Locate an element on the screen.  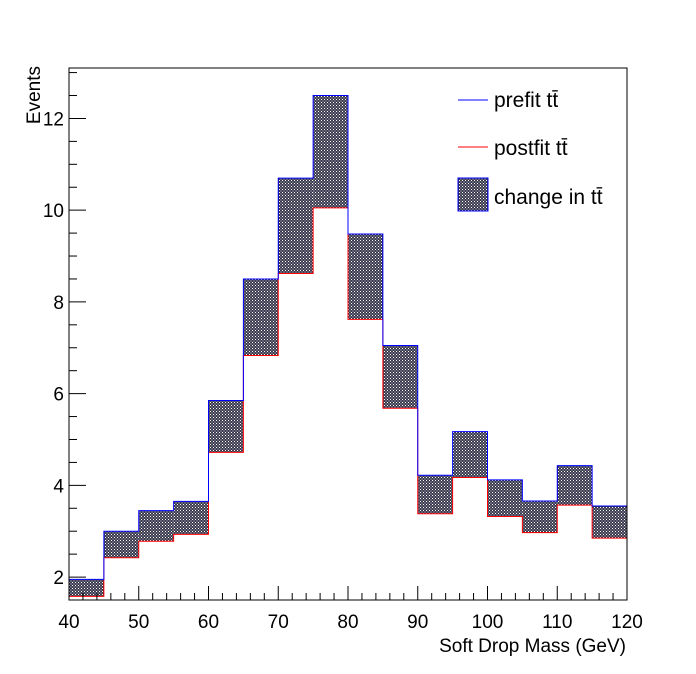
legend-postfit-label: postfit tt̄ is located at coordinates (531, 148).